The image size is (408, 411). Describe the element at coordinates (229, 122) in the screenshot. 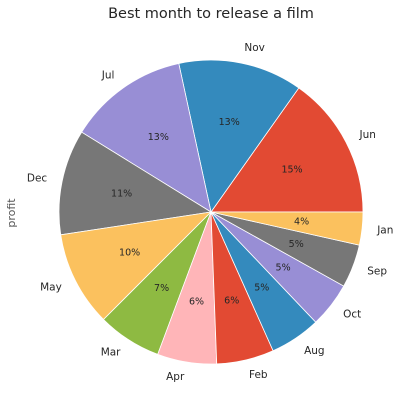

I see `percent-label-nov: 13%` at that location.